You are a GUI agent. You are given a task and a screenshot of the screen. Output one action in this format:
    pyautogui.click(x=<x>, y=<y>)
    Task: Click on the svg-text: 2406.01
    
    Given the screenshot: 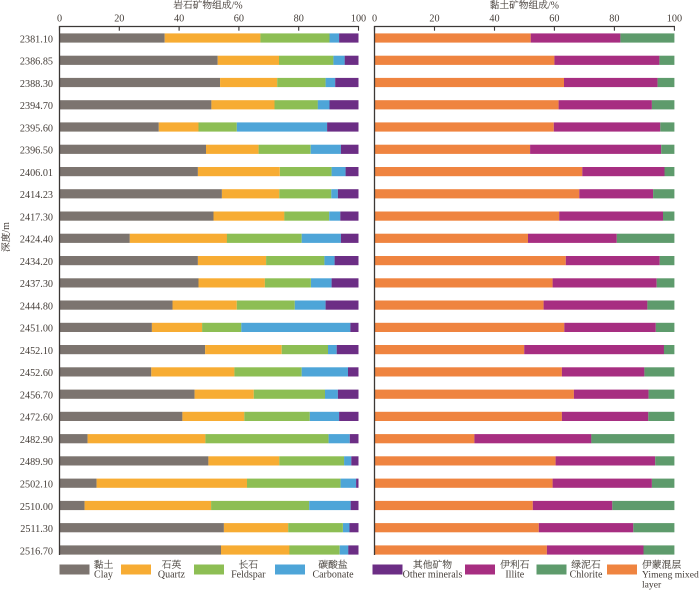 What is the action you would take?
    pyautogui.click(x=36, y=173)
    